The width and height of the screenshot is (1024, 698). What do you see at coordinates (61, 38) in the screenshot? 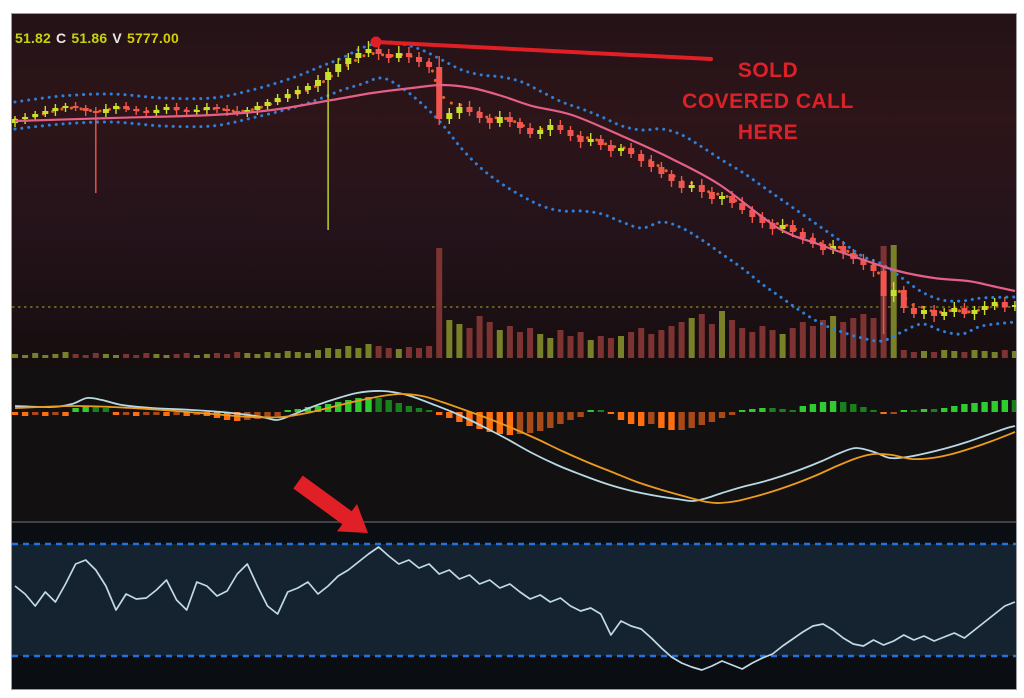
I see `ohlc-close-letter: C` at bounding box center [61, 38].